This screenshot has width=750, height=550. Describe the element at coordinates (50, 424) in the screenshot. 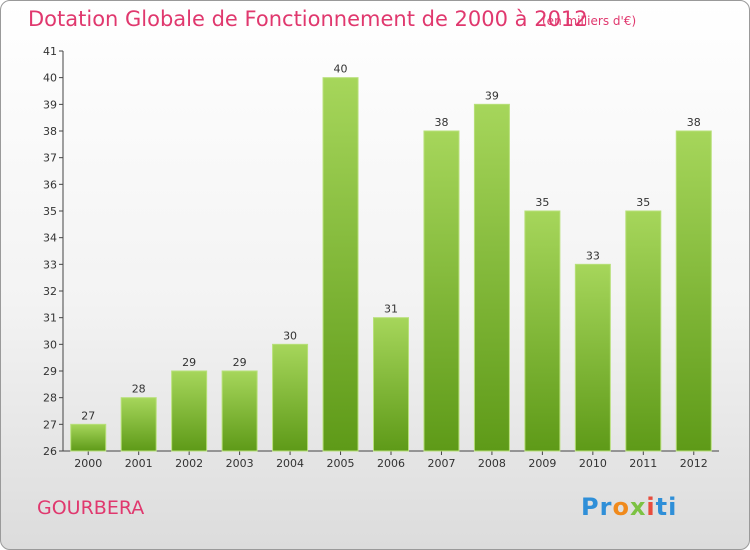

I see `y-tick-label: 27` at that location.